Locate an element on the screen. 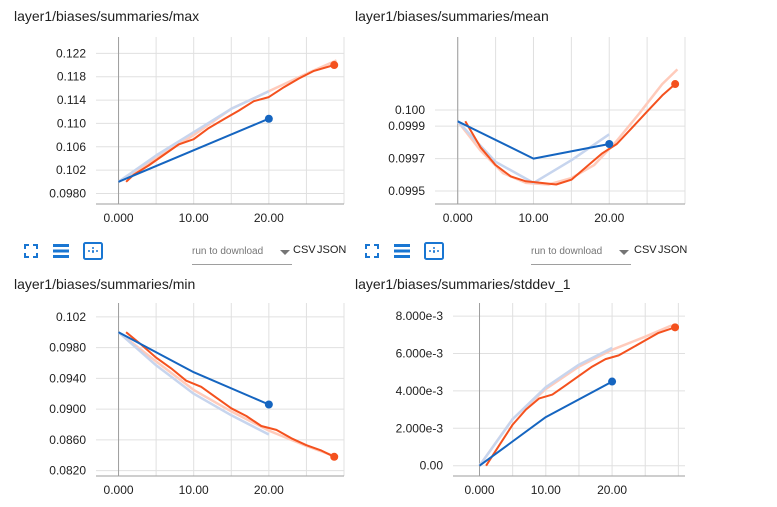 The height and width of the screenshot is (507, 777). y-tick-label: 0.0860 is located at coordinates (67, 440).